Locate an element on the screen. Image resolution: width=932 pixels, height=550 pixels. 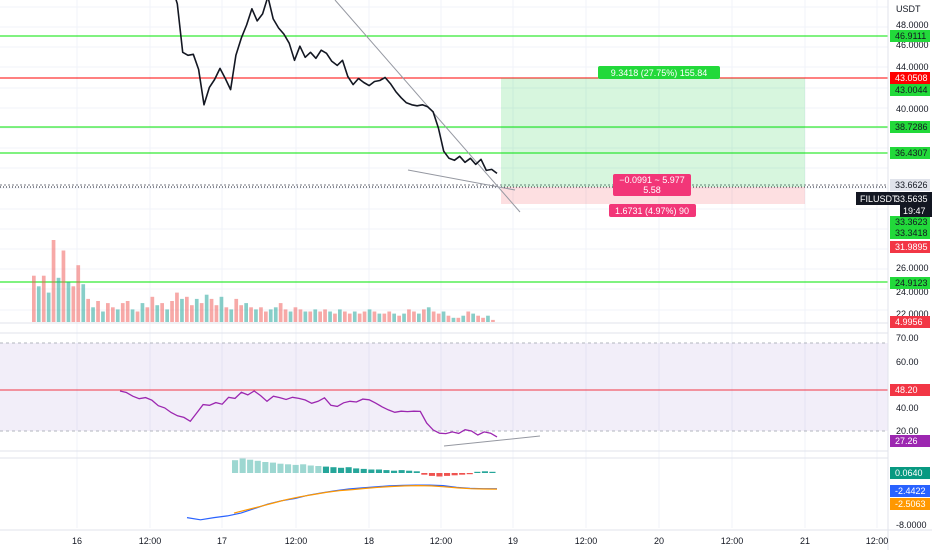
time-tick-7: 12:00 is located at coordinates (586, 541).